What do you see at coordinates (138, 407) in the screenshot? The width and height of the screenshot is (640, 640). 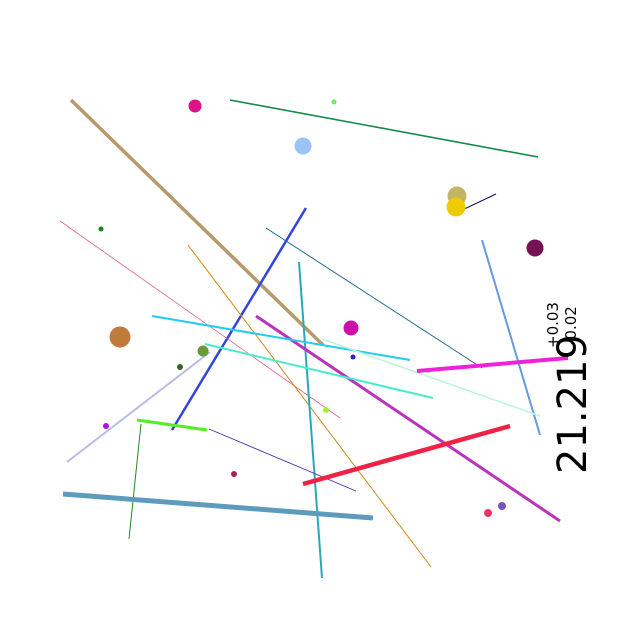 I see `line-lavender` at bounding box center [138, 407].